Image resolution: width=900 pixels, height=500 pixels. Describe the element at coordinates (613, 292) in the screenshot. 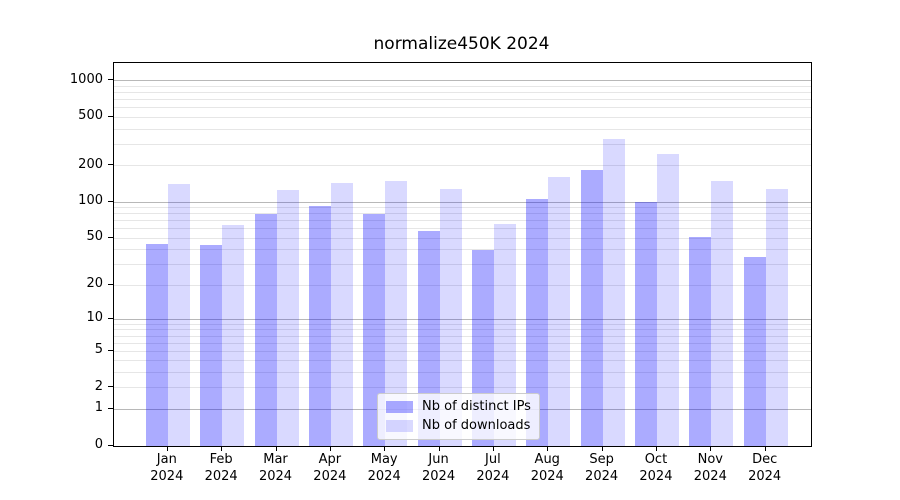

I see `bar-downloads-sep` at that location.